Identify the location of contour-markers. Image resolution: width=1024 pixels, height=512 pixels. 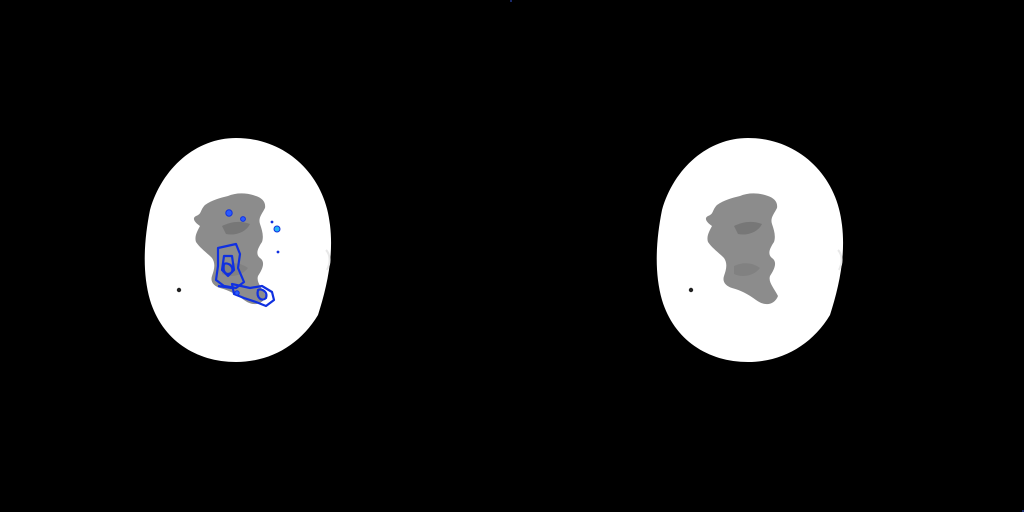
(253, 252).